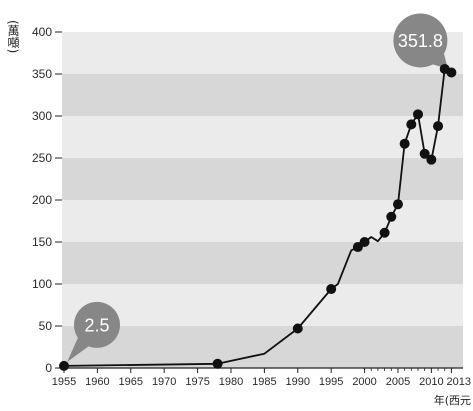 The height and width of the screenshot is (411, 473). Describe the element at coordinates (64, 382) in the screenshot. I see `x-tick-label: 1955` at that location.